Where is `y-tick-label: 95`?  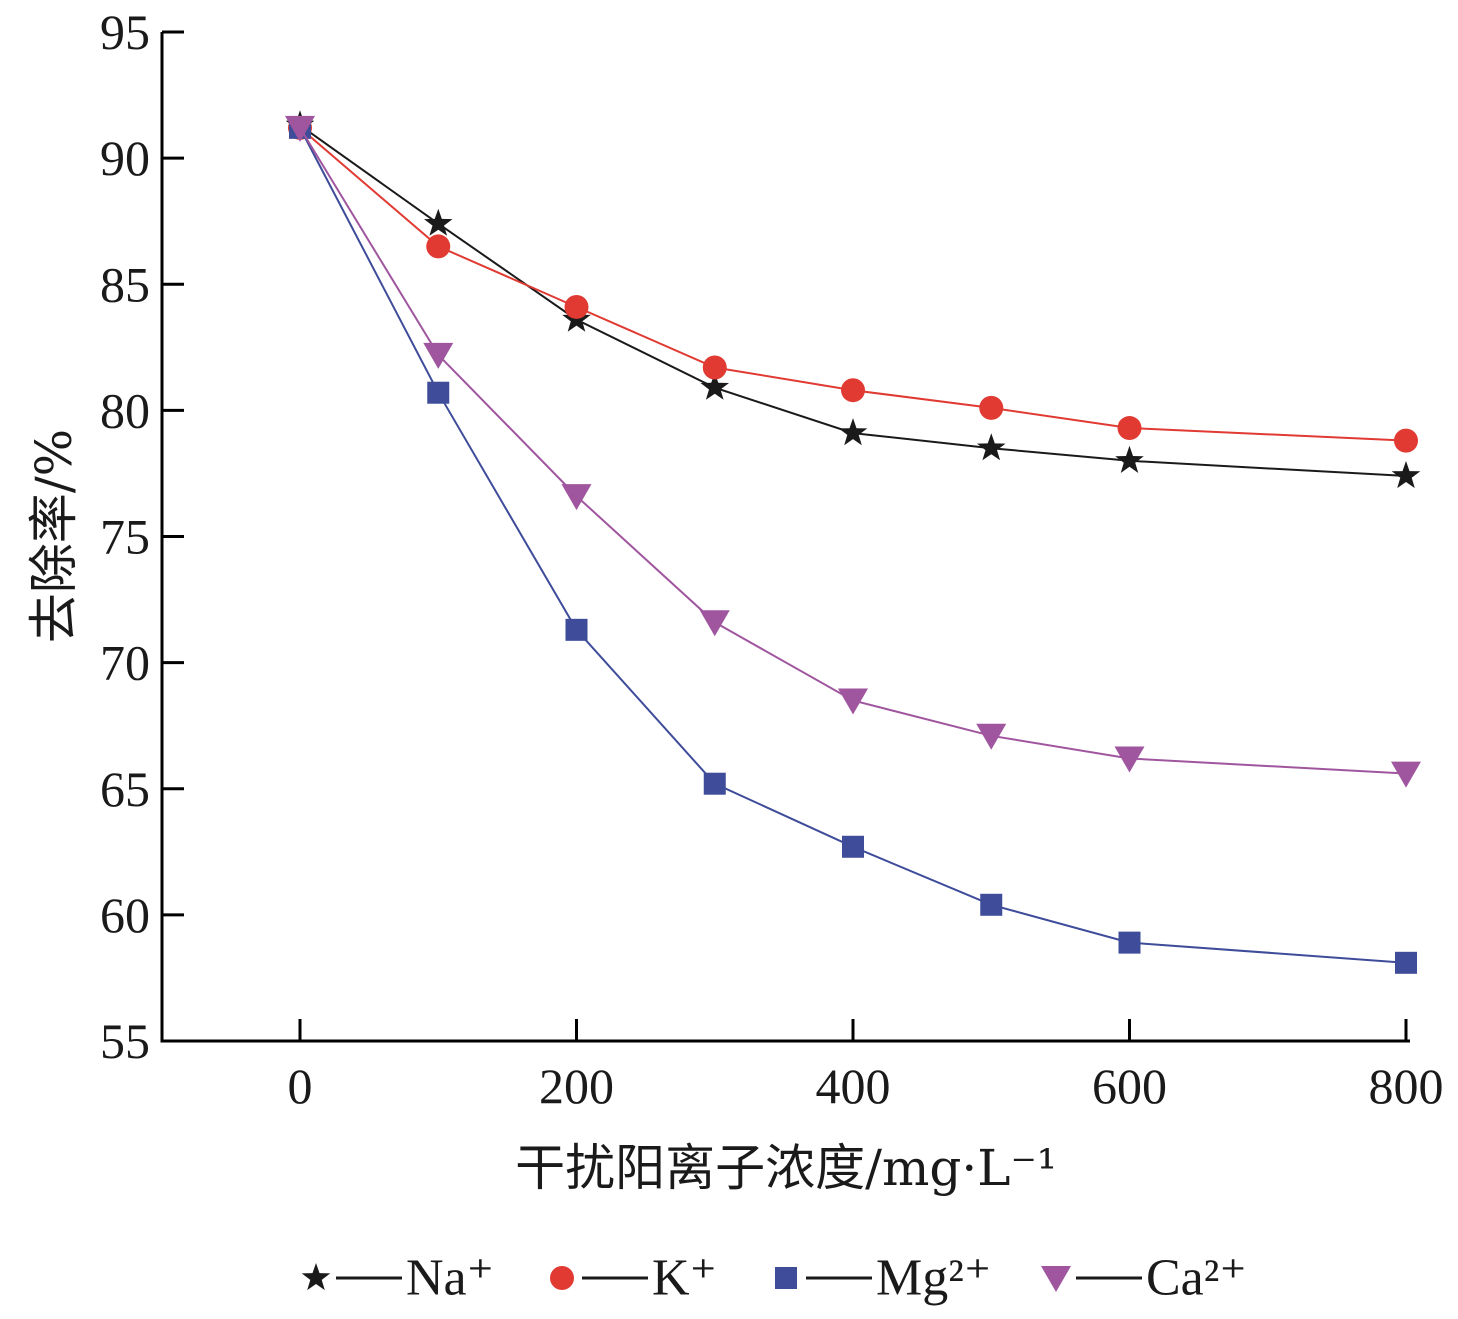 y-tick-label: 95 is located at coordinates (125, 32).